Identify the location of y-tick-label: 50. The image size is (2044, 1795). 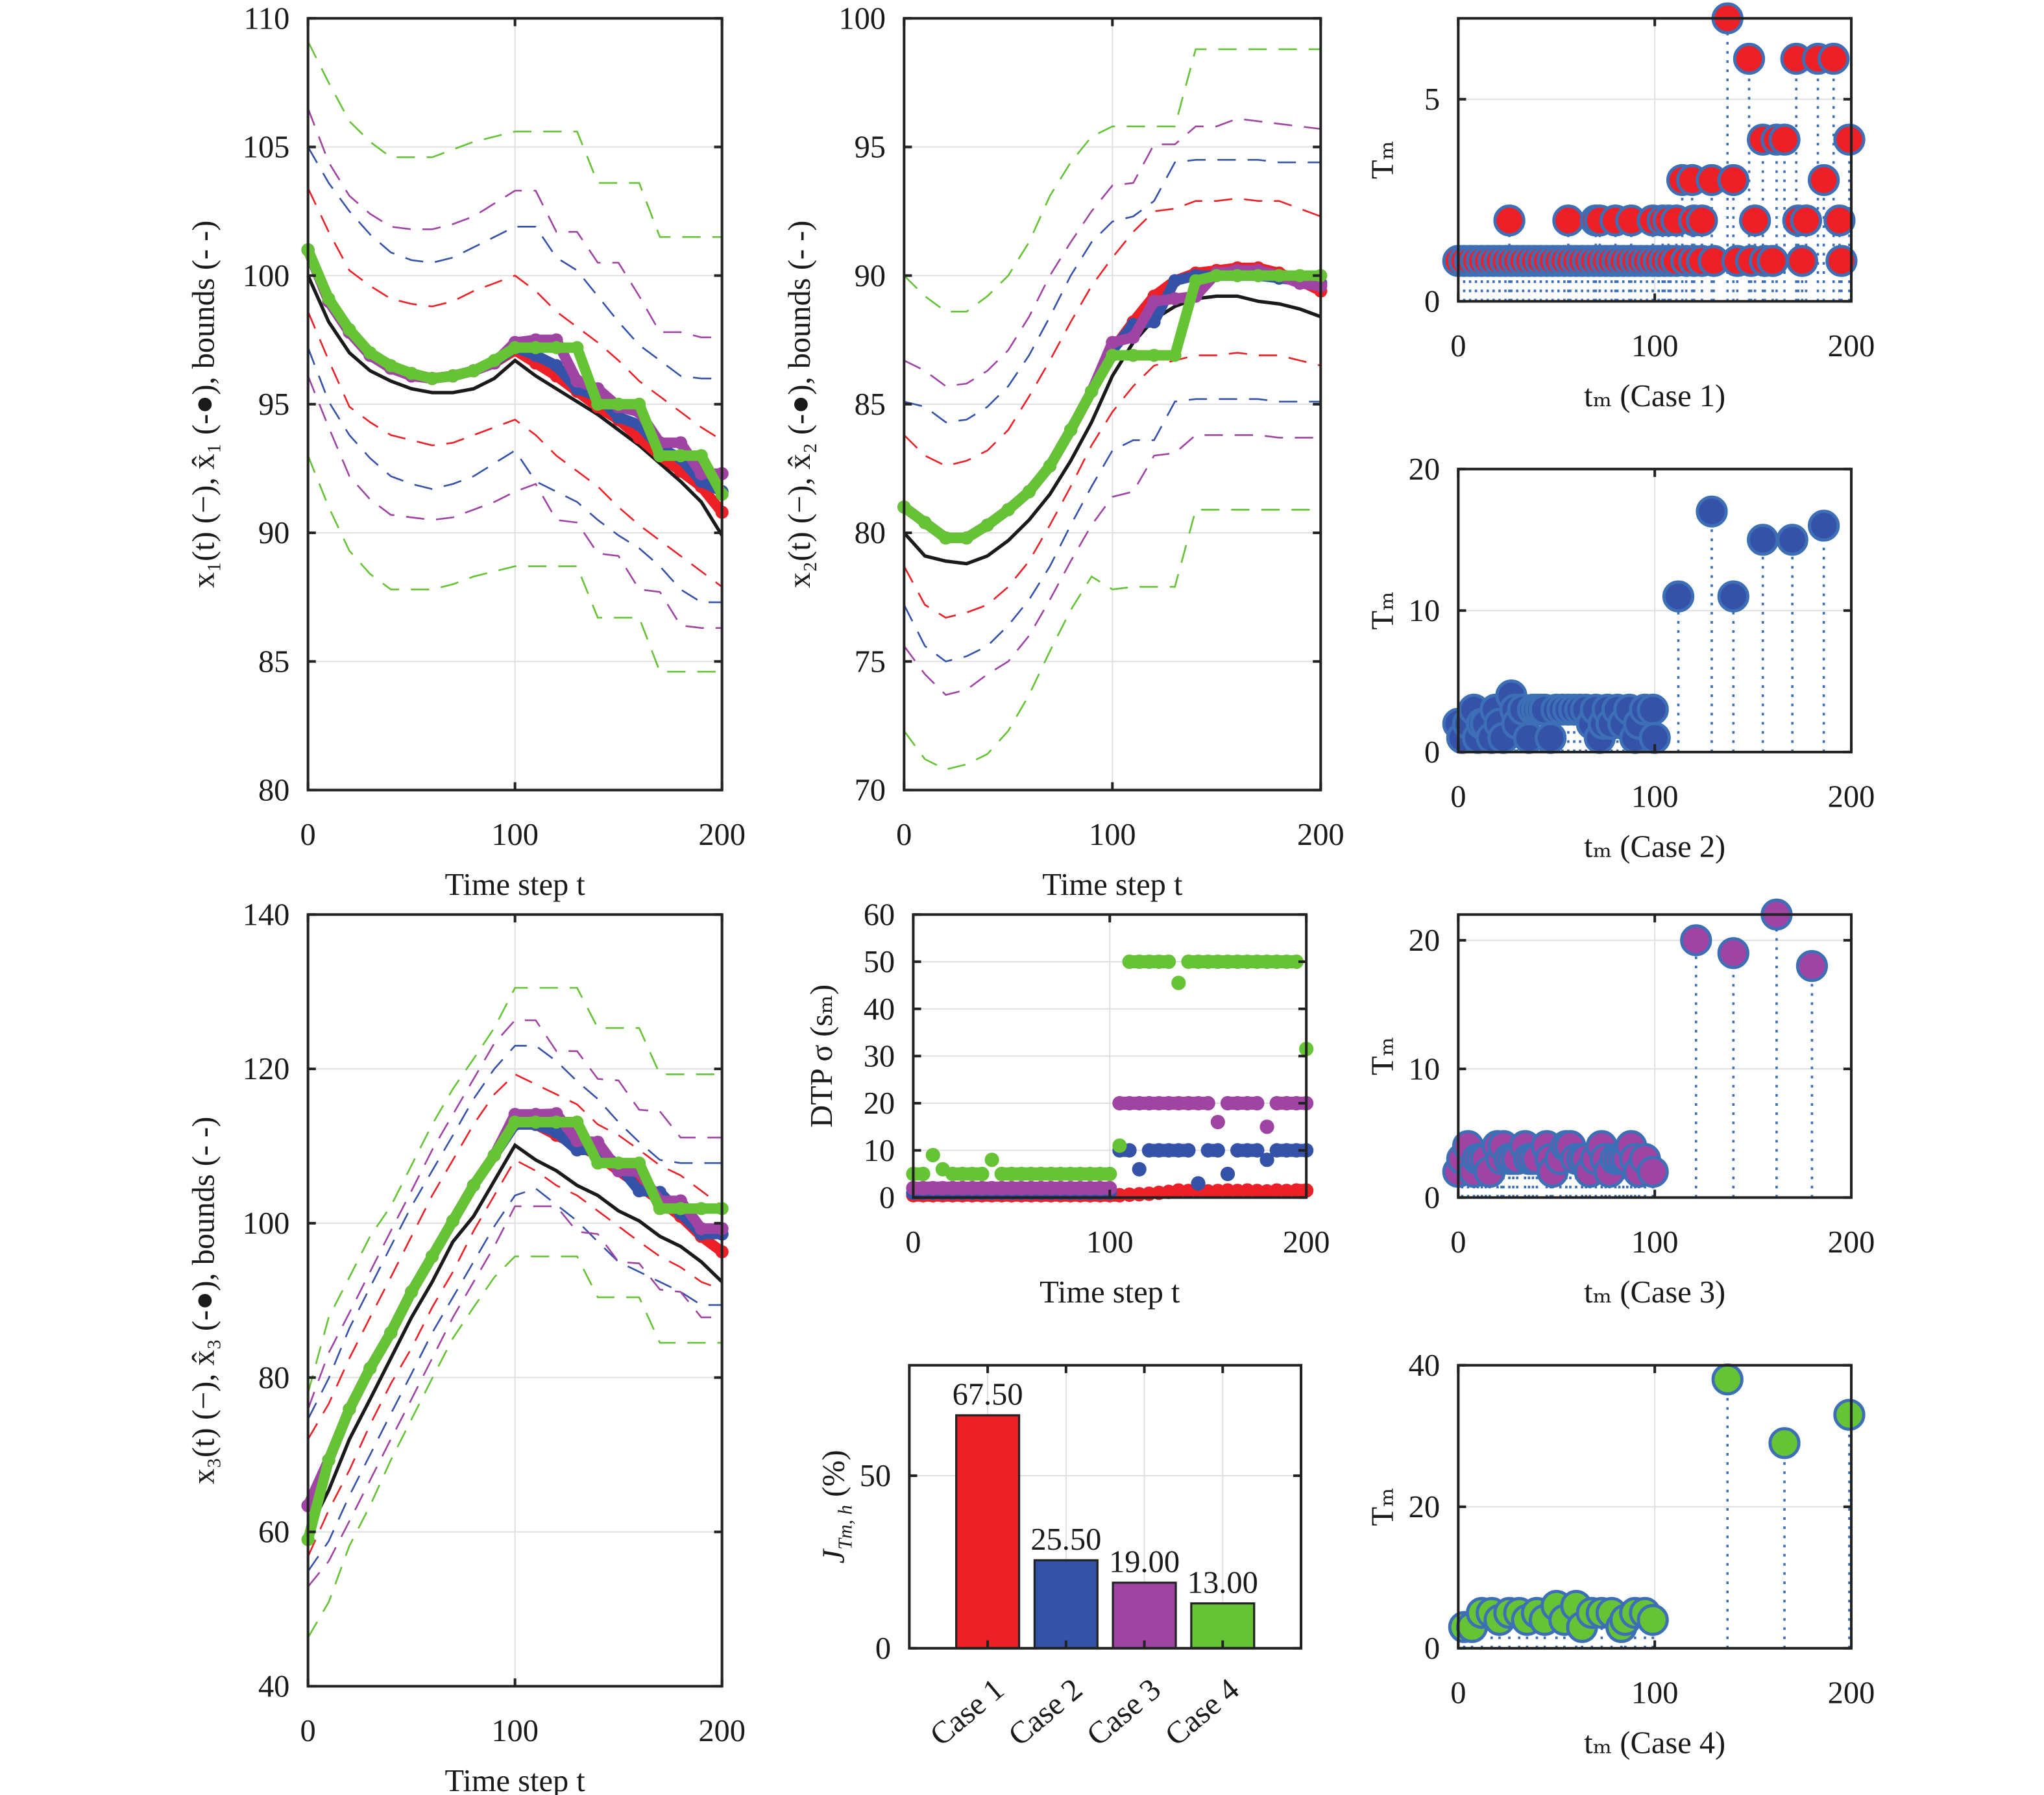
(879, 962).